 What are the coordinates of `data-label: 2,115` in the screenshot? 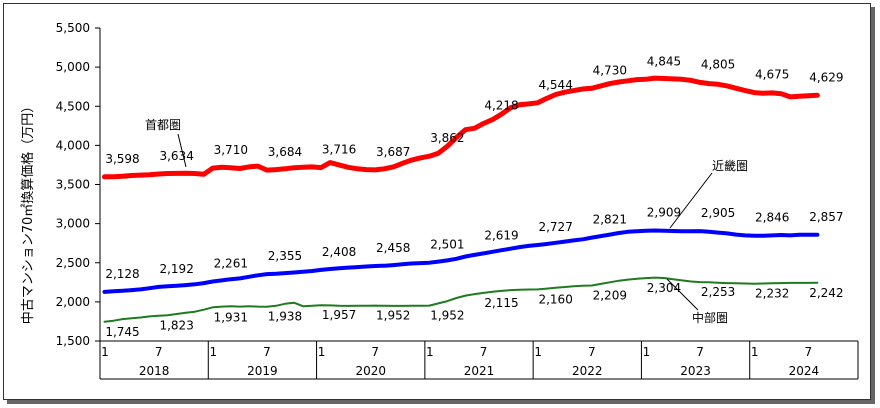 It's located at (501, 303).